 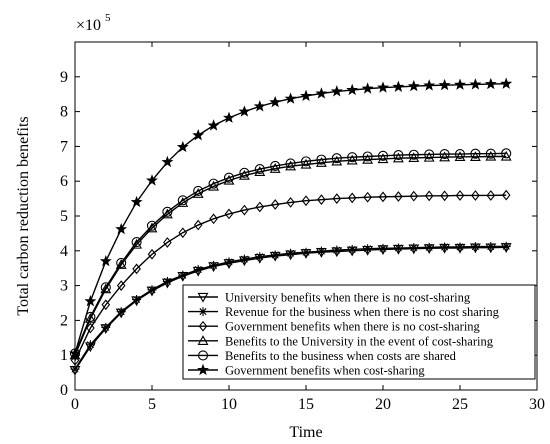 I want to click on y-tick-label: 8, so click(x=64, y=112).